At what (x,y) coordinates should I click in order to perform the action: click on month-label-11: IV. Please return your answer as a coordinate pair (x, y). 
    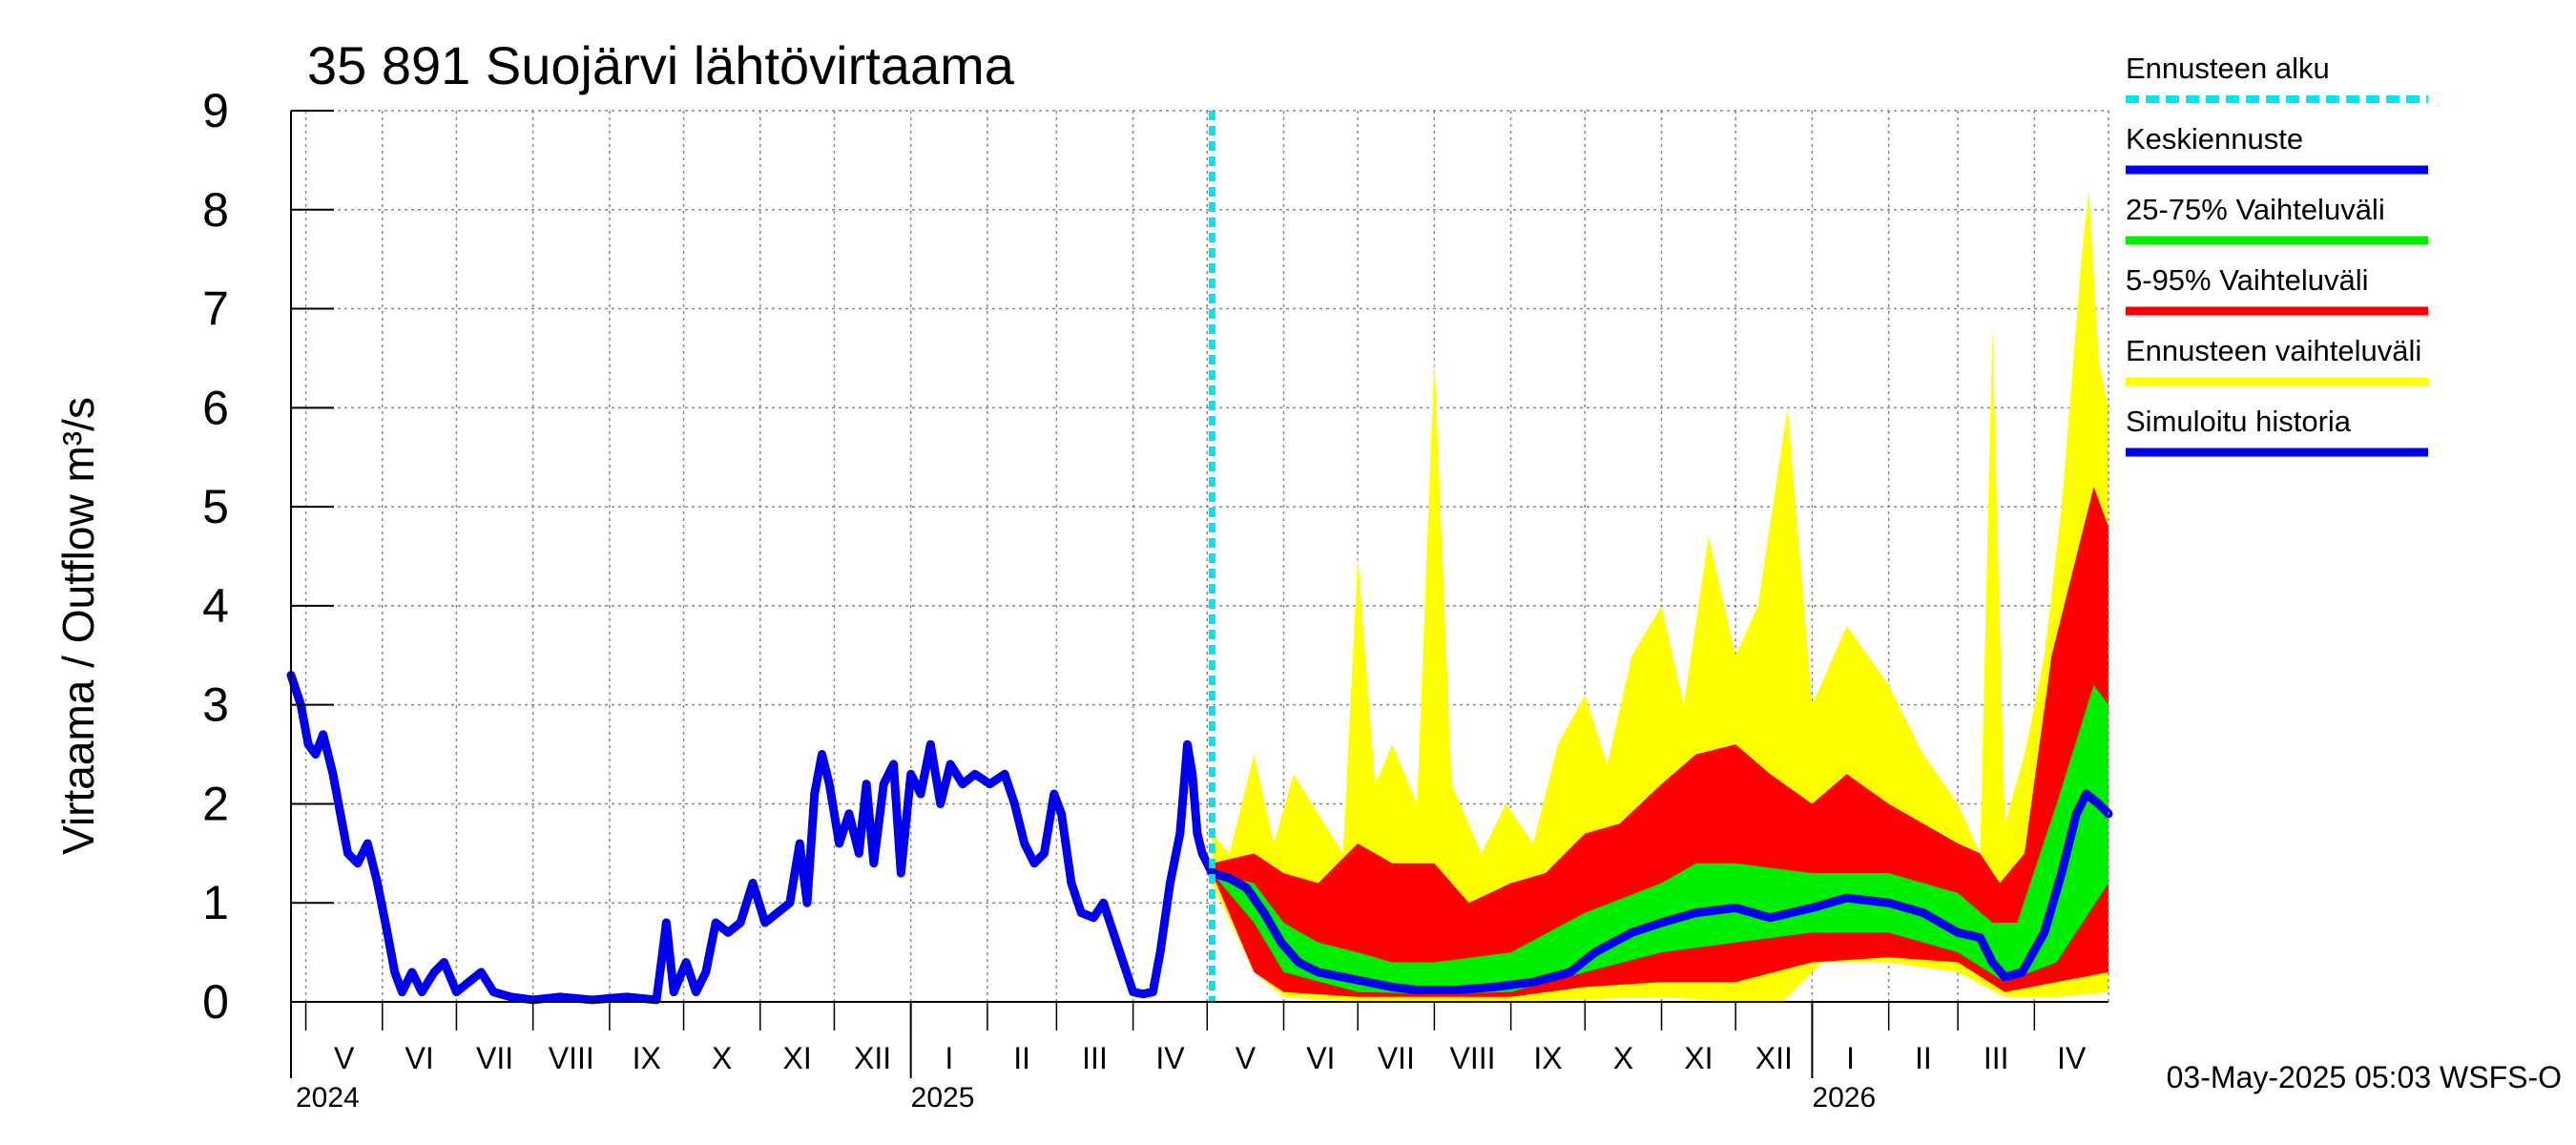
    Looking at the image, I should click on (1170, 1058).